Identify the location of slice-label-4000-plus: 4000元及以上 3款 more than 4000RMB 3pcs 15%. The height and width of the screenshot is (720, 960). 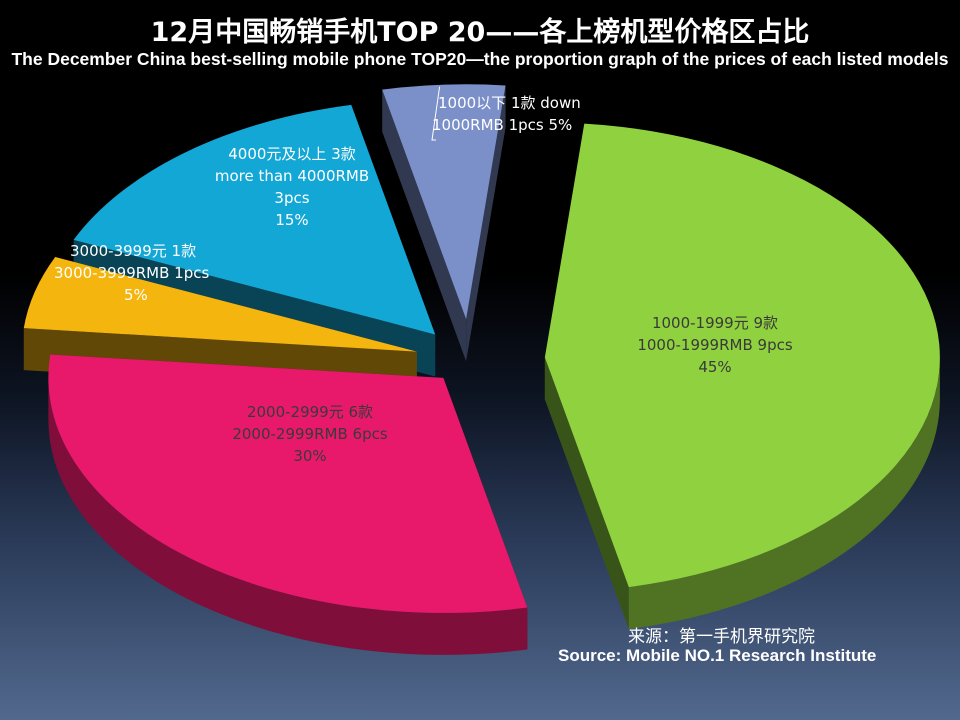
(292, 187).